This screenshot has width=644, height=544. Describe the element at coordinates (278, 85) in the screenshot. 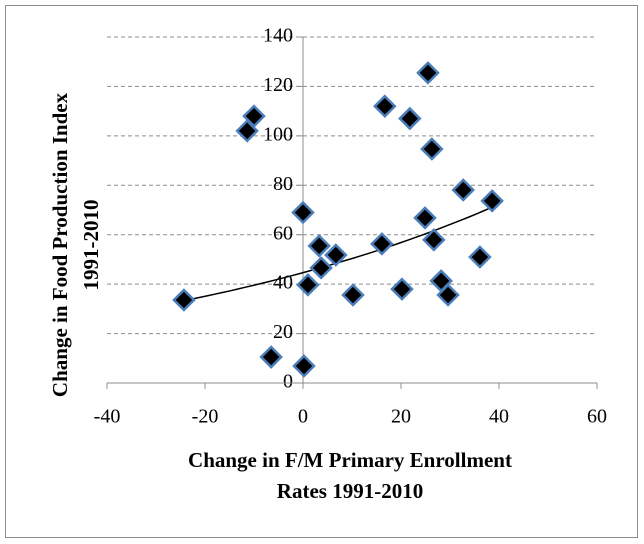

I see `y-tick-label: 120` at that location.